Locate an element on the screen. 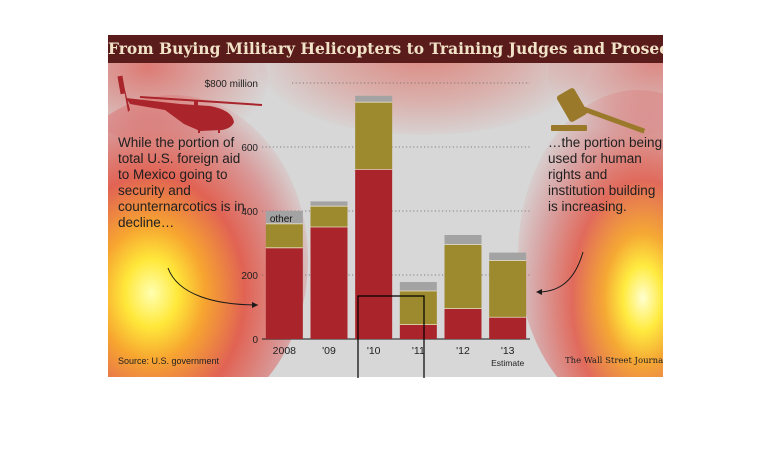 The image size is (770, 472). arrow-right-head is located at coordinates (539, 292).